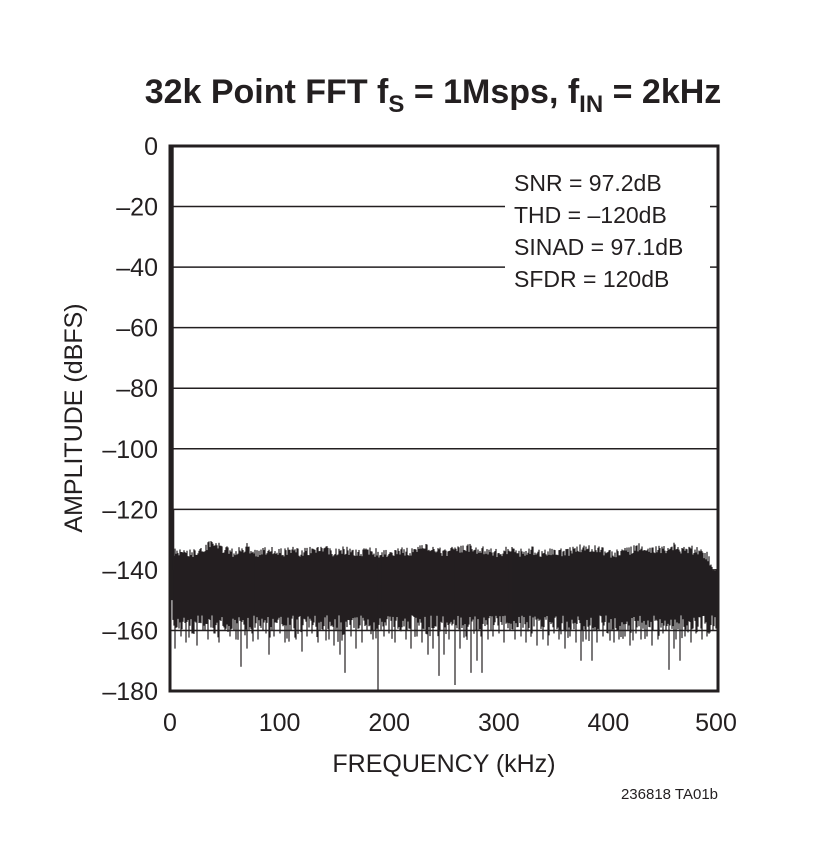  What do you see at coordinates (669, 794) in the screenshot?
I see `footnote: 236818 TA01b` at bounding box center [669, 794].